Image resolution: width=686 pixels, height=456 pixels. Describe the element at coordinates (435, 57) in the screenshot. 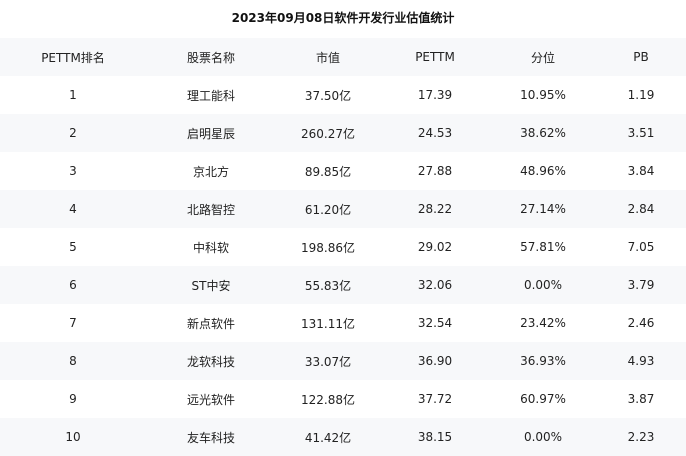

I see `column-header-pettm: PETTM` at that location.